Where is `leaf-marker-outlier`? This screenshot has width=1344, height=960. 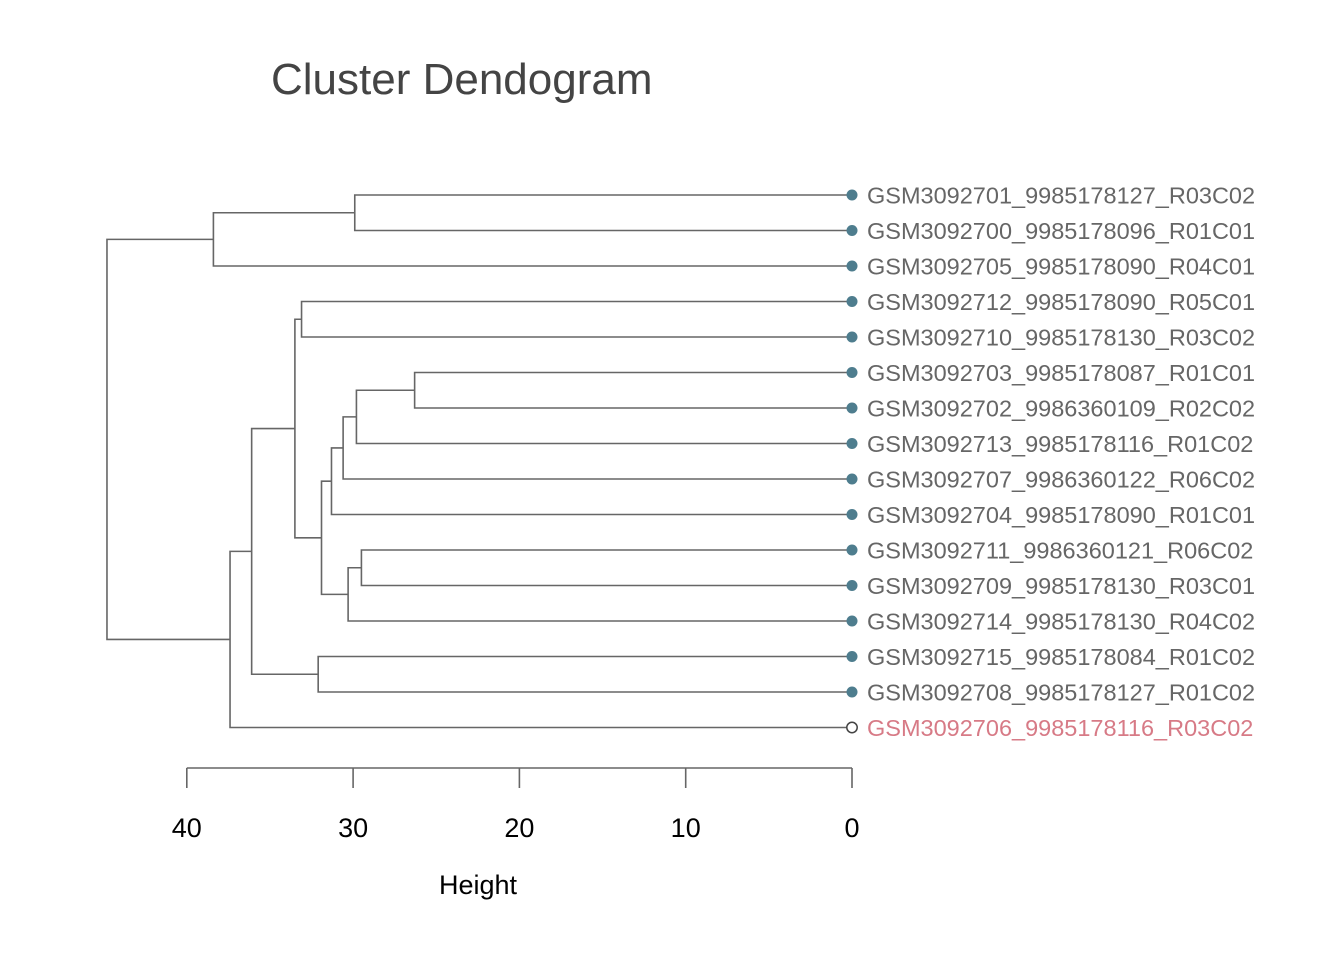 leaf-marker-outlier is located at coordinates (852, 727).